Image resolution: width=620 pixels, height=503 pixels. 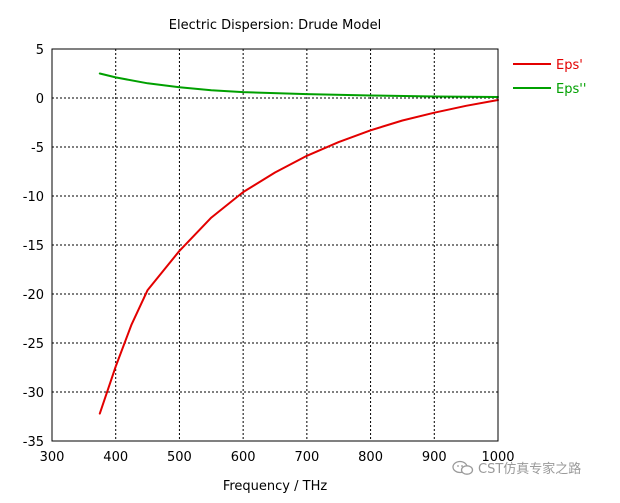 I want to click on legend: Eps' Eps'', so click(x=549, y=77).